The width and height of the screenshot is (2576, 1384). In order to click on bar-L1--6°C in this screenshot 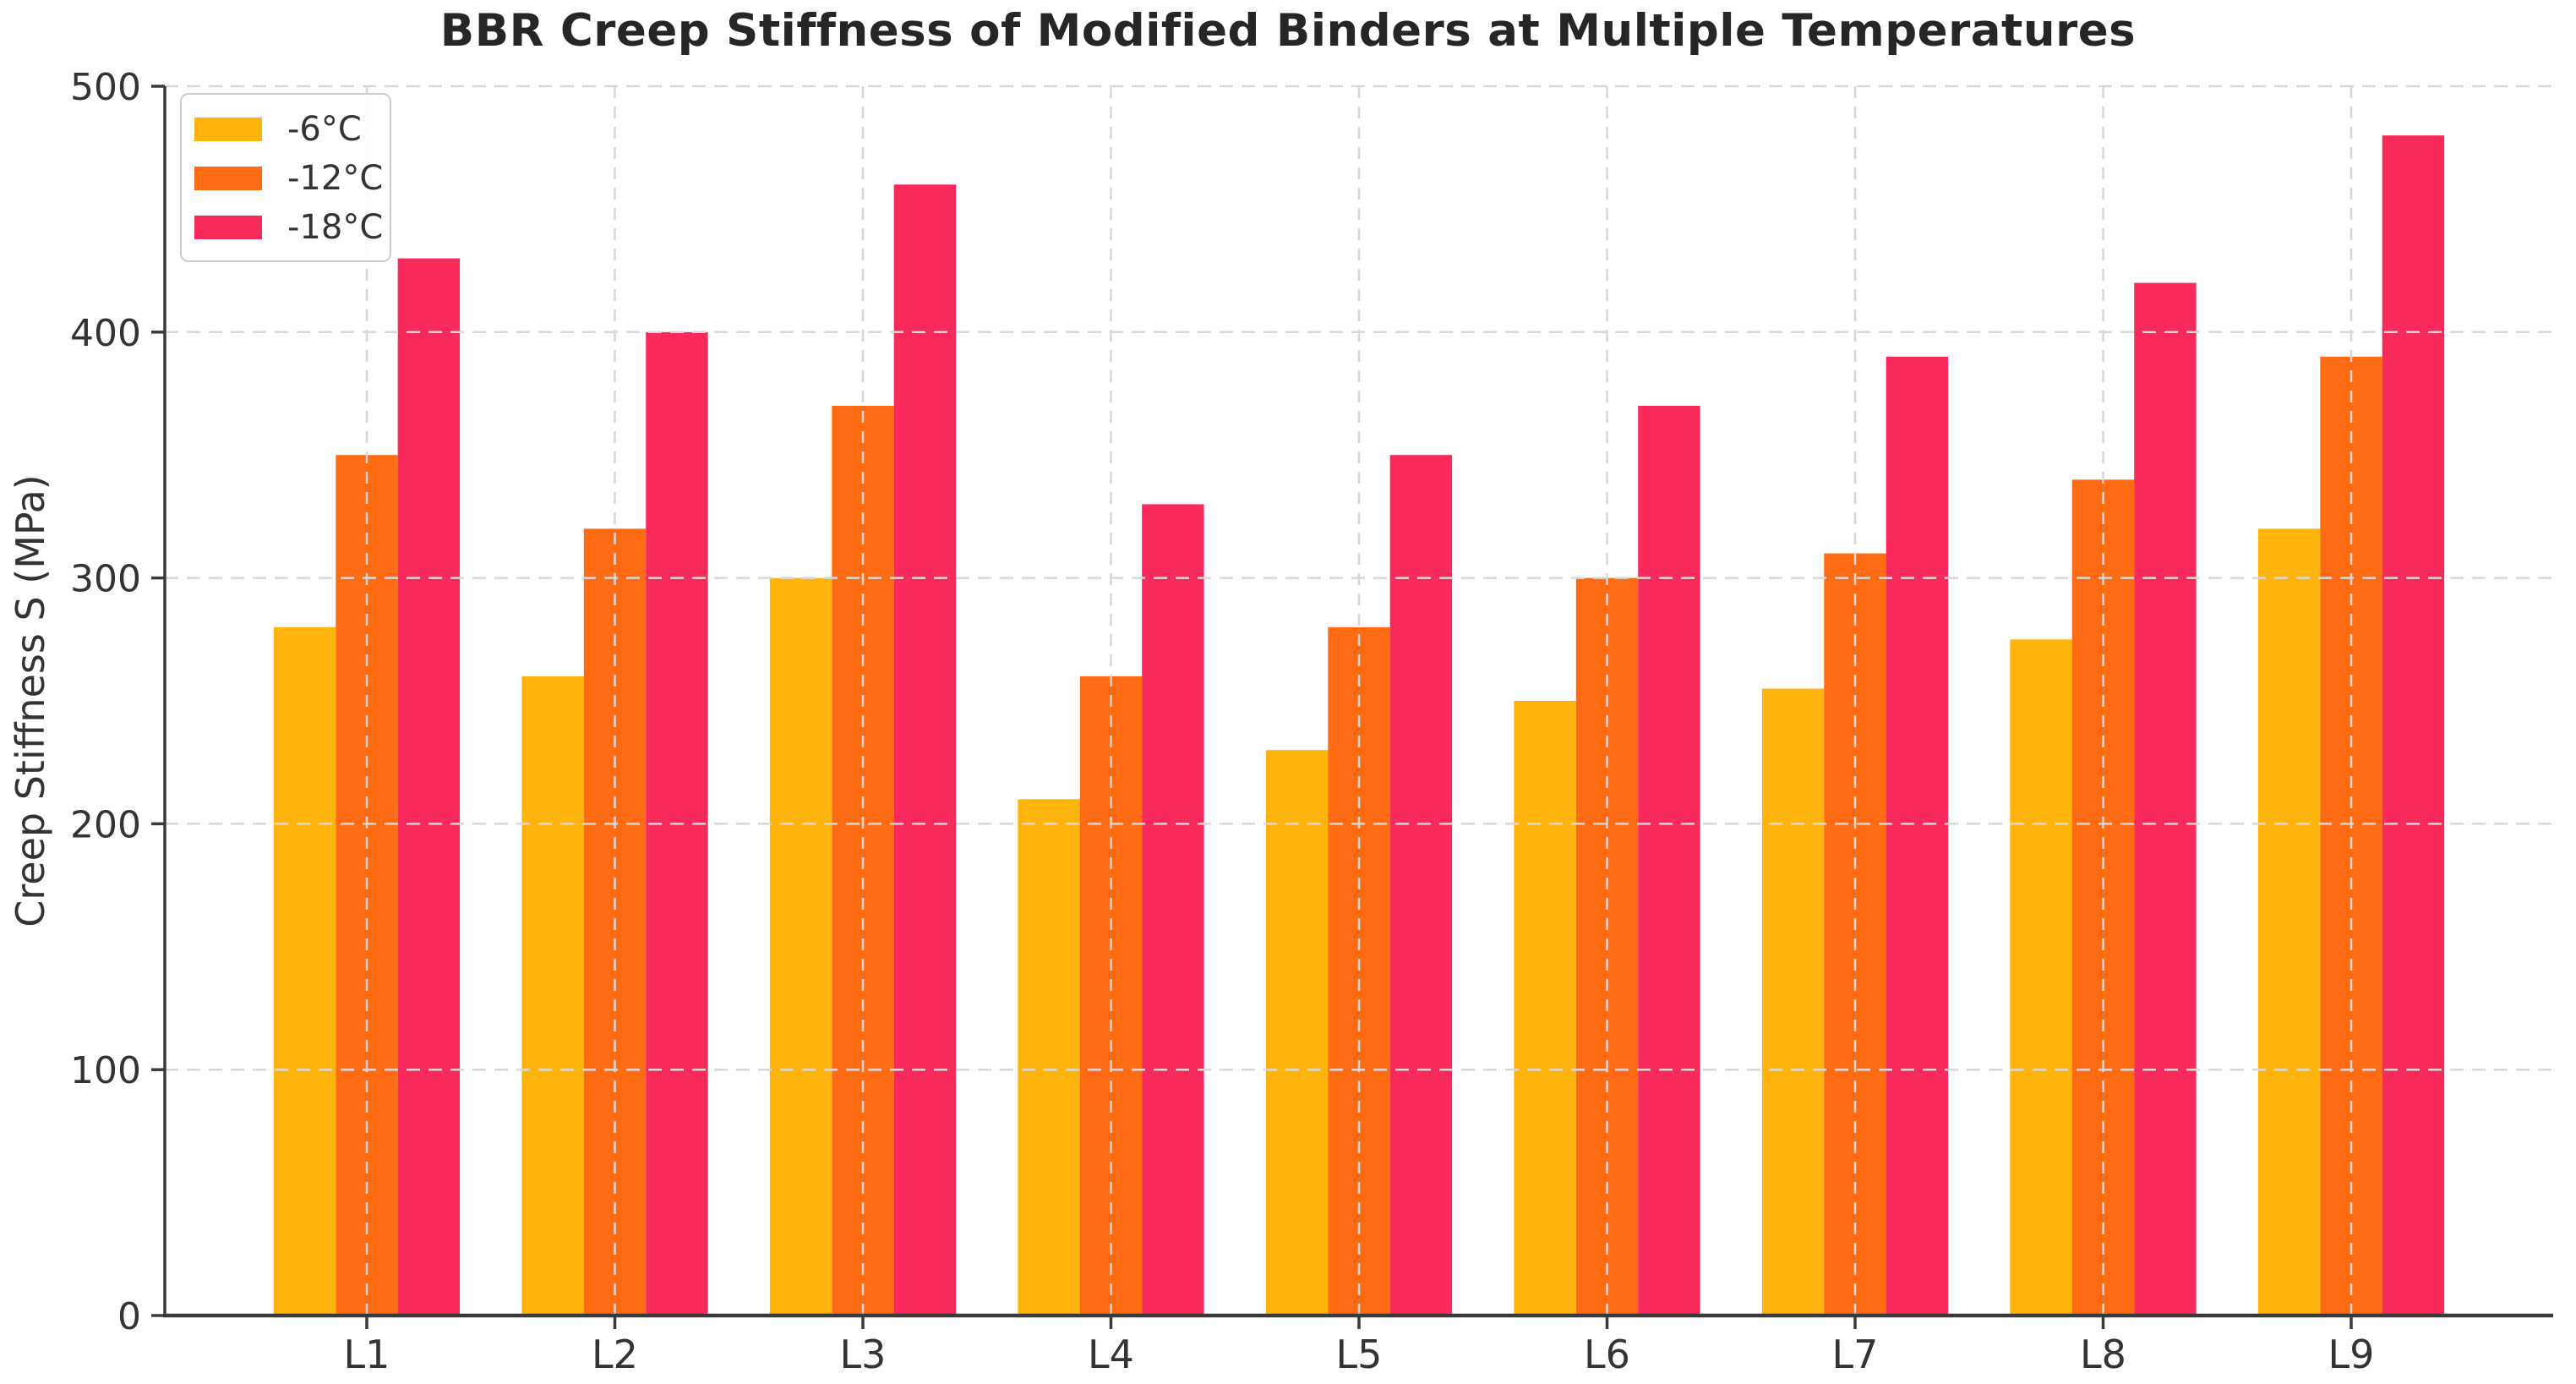, I will do `click(304, 971)`.